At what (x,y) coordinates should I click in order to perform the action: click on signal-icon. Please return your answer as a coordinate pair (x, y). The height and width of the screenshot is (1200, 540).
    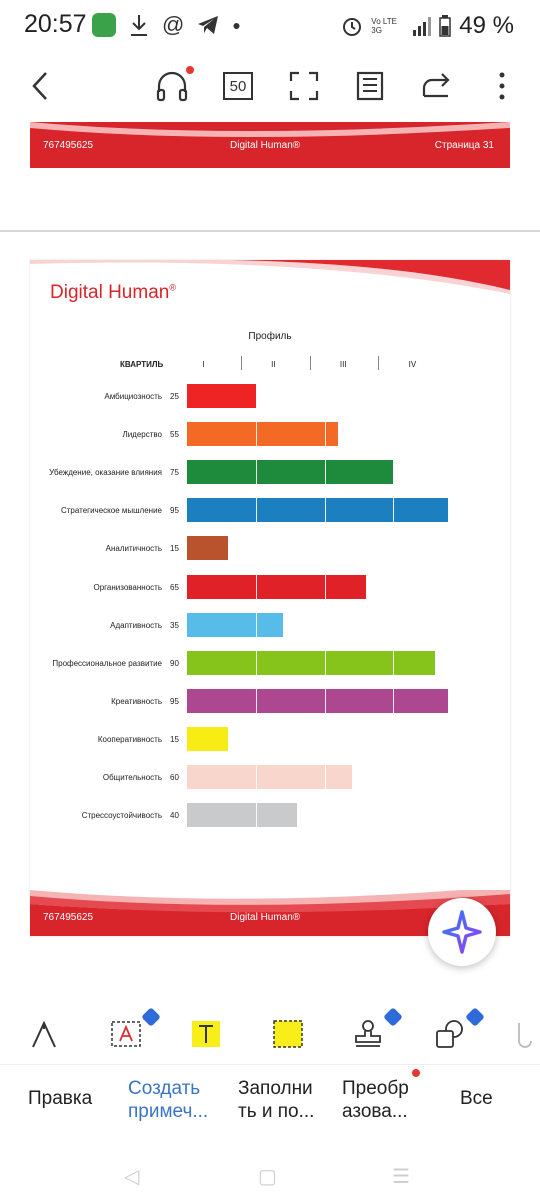
    Looking at the image, I should click on (422, 26).